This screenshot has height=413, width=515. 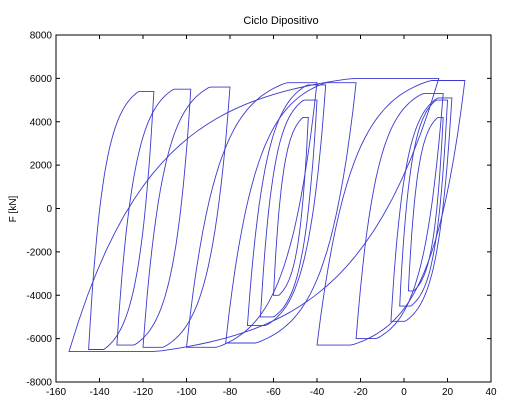 What do you see at coordinates (49, 209) in the screenshot?
I see `y-tick-label: 0` at bounding box center [49, 209].